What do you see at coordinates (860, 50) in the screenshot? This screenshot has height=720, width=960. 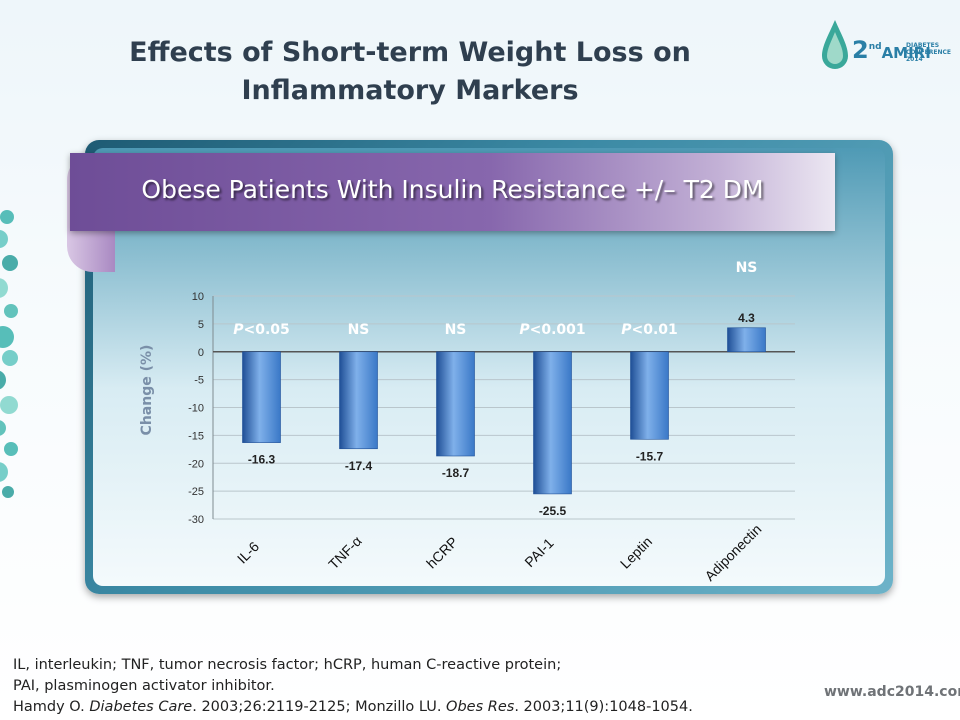 I see `logo-number: 2` at bounding box center [860, 50].